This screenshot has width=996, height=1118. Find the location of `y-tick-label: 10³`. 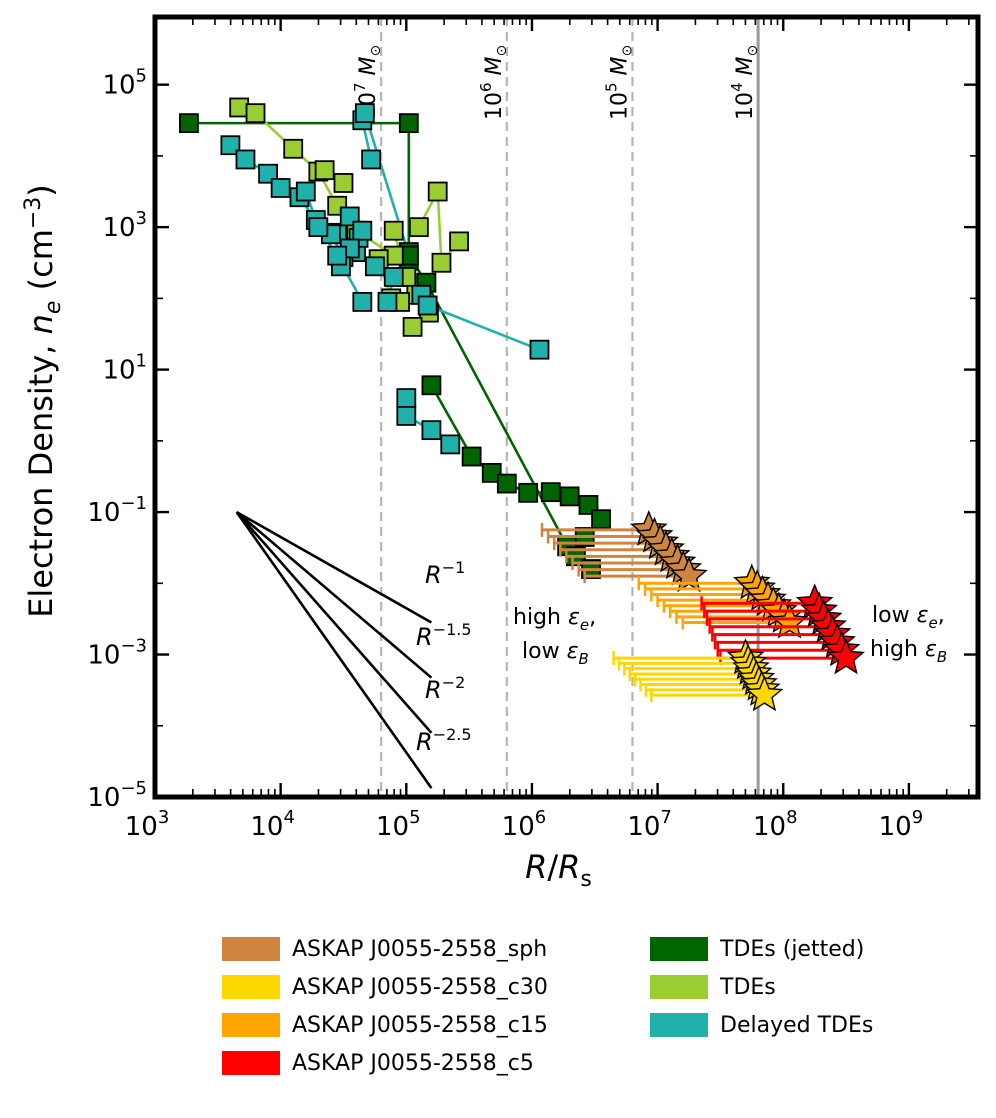

y-tick-label: 10³ is located at coordinates (124, 225).